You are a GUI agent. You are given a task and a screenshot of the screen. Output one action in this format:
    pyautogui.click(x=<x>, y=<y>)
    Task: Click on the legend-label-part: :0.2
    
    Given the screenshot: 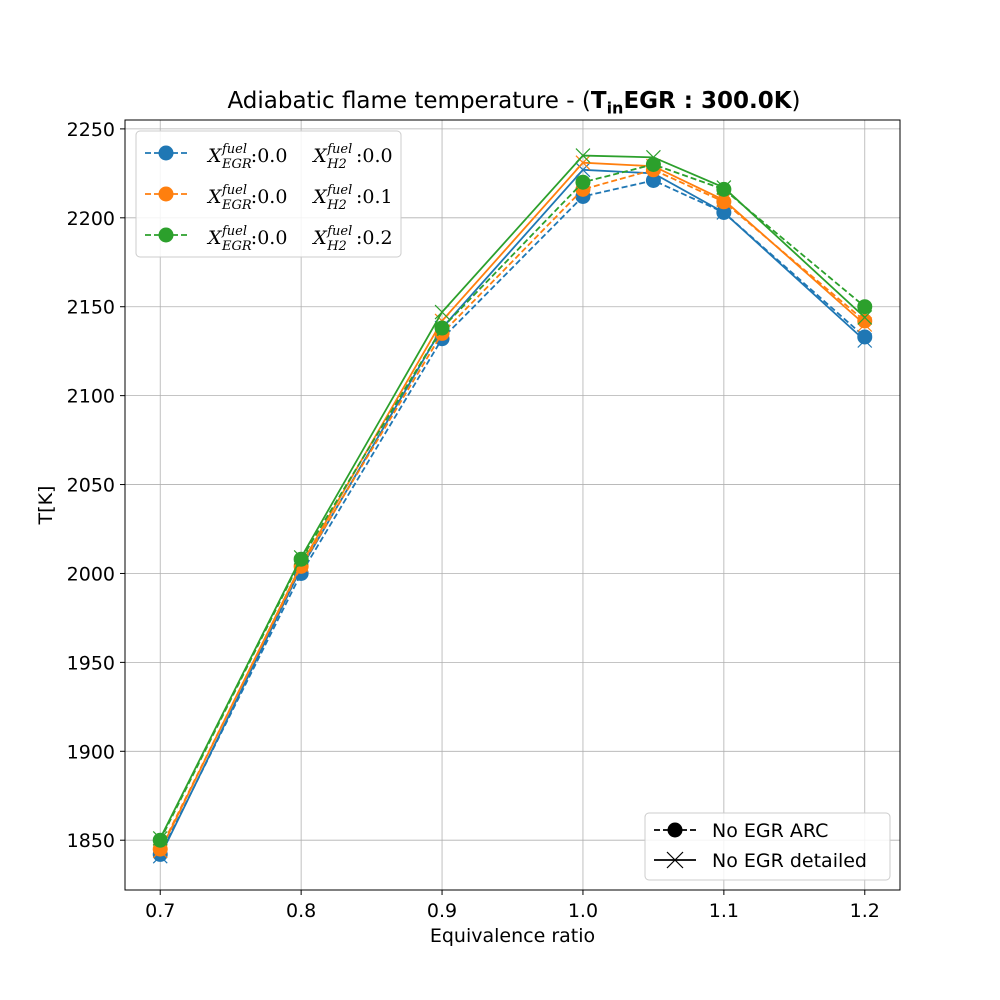 What is the action you would take?
    pyautogui.click(x=374, y=238)
    